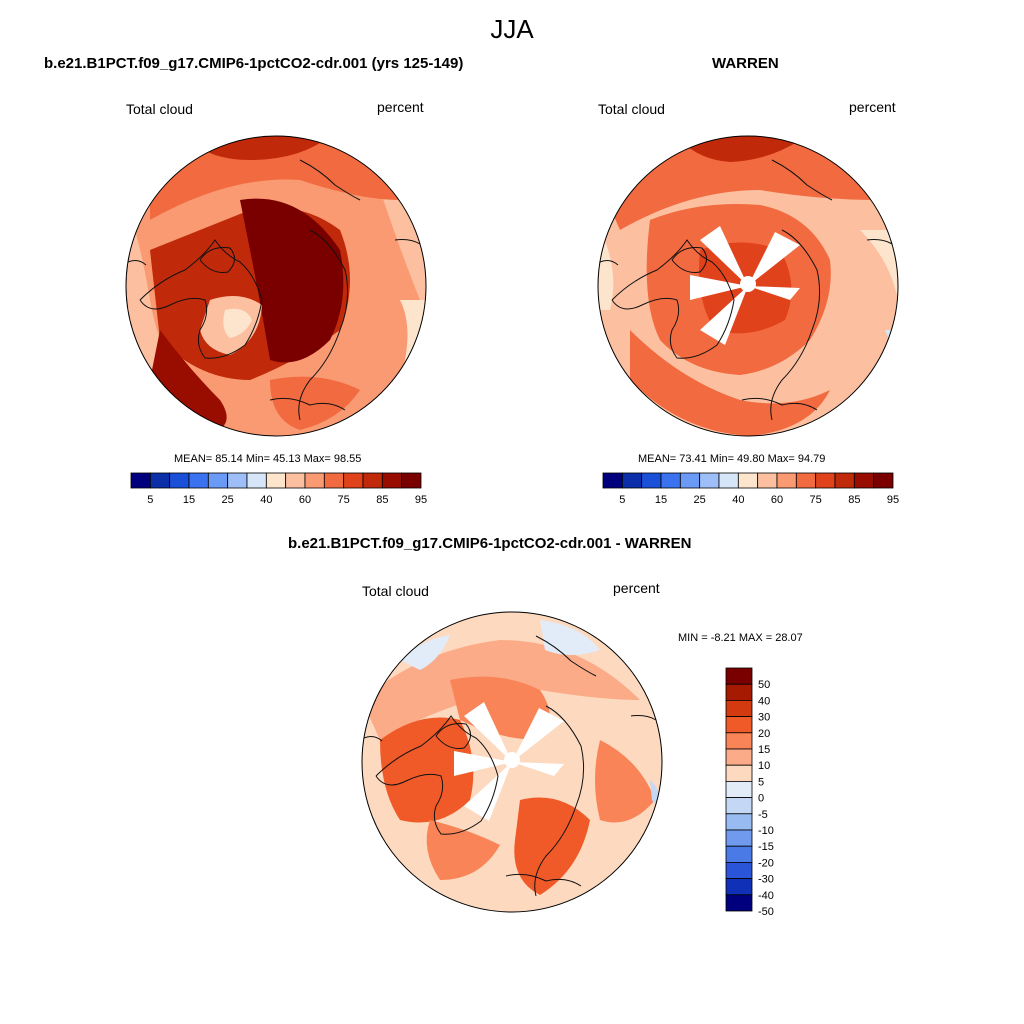 The height and width of the screenshot is (1024, 1024). What do you see at coordinates (228, 500) in the screenshot?
I see `panel1-colorbar-tick-label: 25` at bounding box center [228, 500].